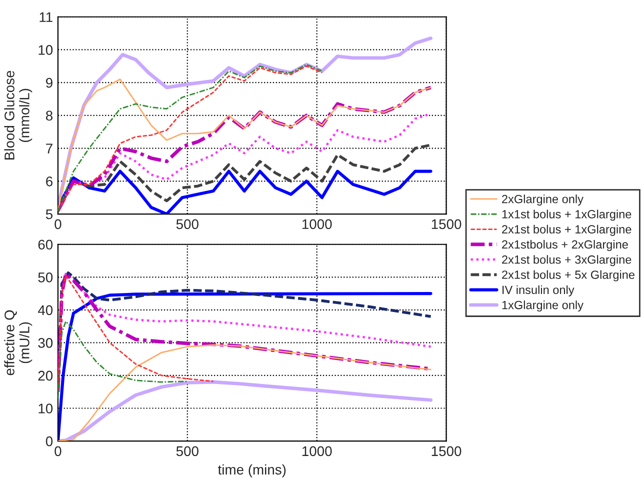 Image resolution: width=644 pixels, height=482 pixels. I want to click on legend-label: 2x1stbolus + 2xGlargine, so click(565, 245).